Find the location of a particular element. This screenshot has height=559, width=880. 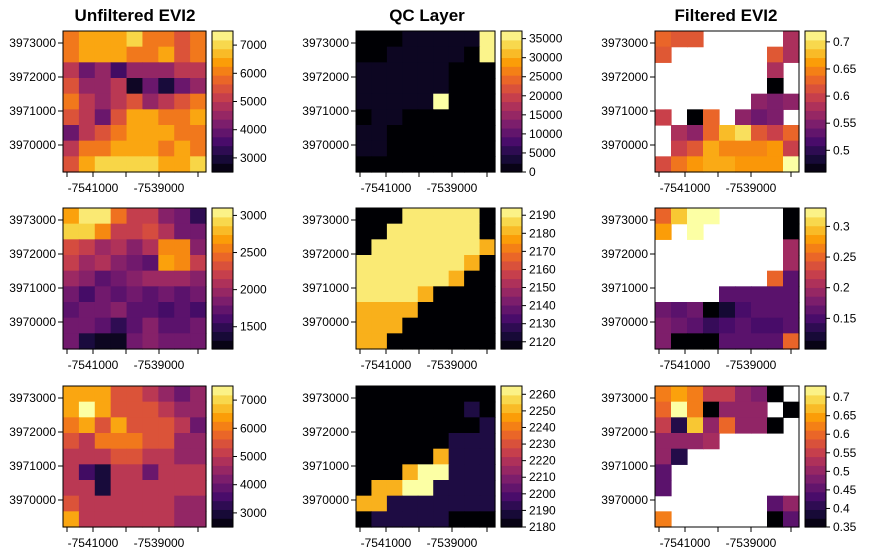

y-tick-label: 3971000 is located at coordinates (32, 288).